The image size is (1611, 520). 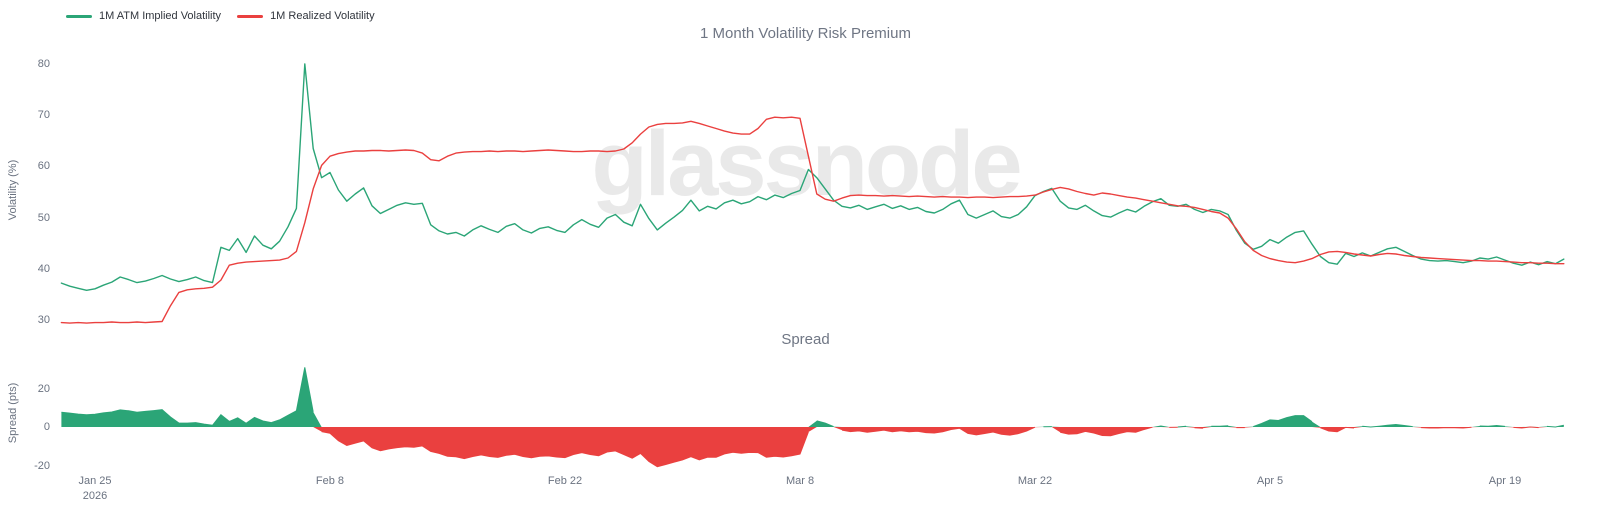 I want to click on x-tick-label: Mar 8, so click(x=800, y=481).